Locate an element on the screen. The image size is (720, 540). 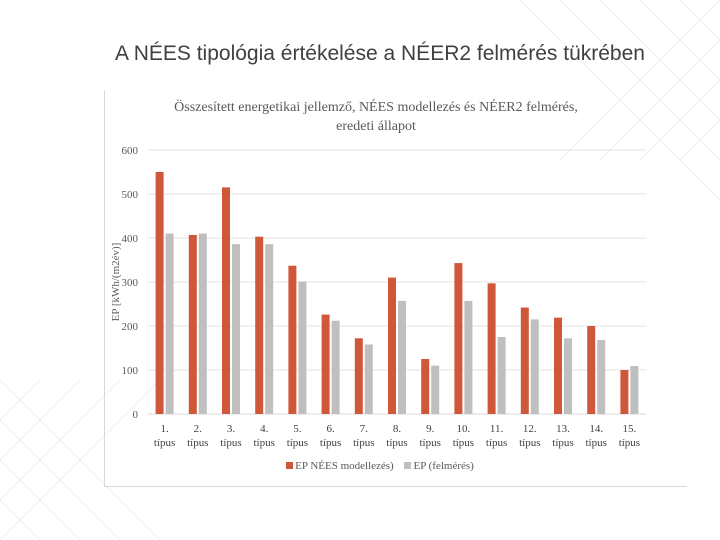
x-tick-label-number: 2. is located at coordinates (198, 429).